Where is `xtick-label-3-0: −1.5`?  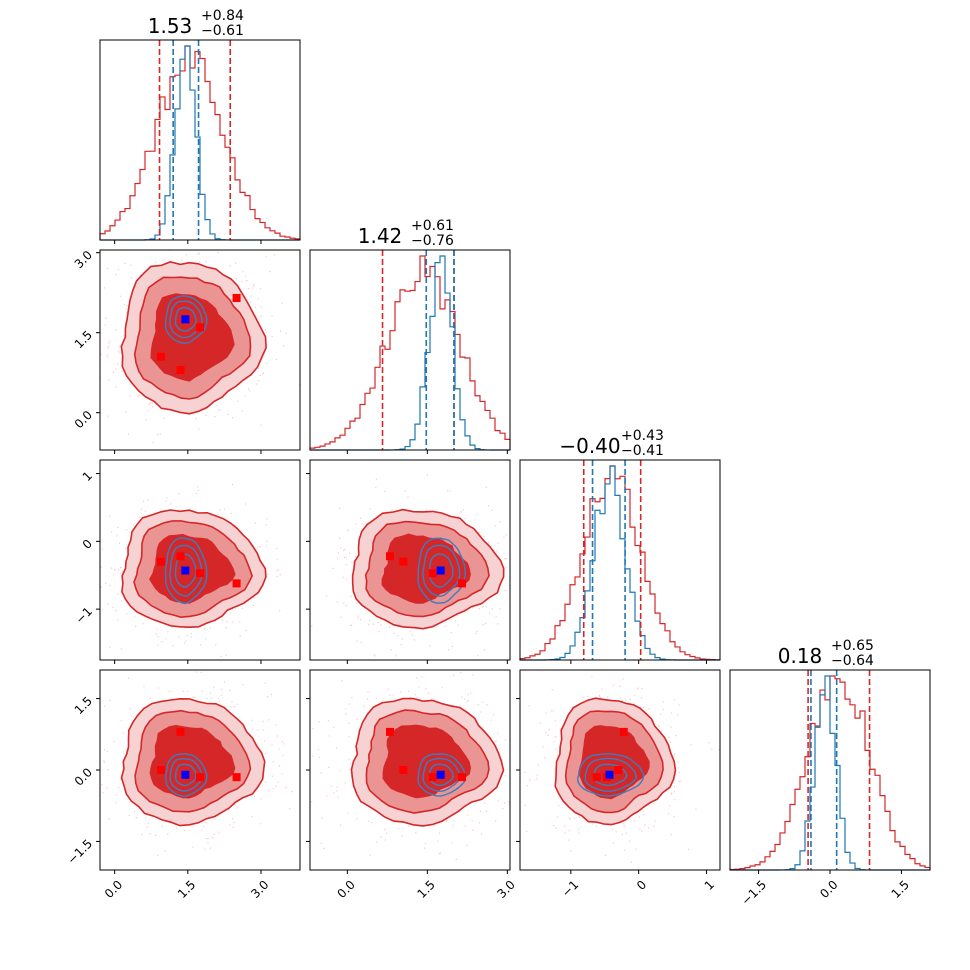
xtick-label-3-0: −1.5 is located at coordinates (754, 893).